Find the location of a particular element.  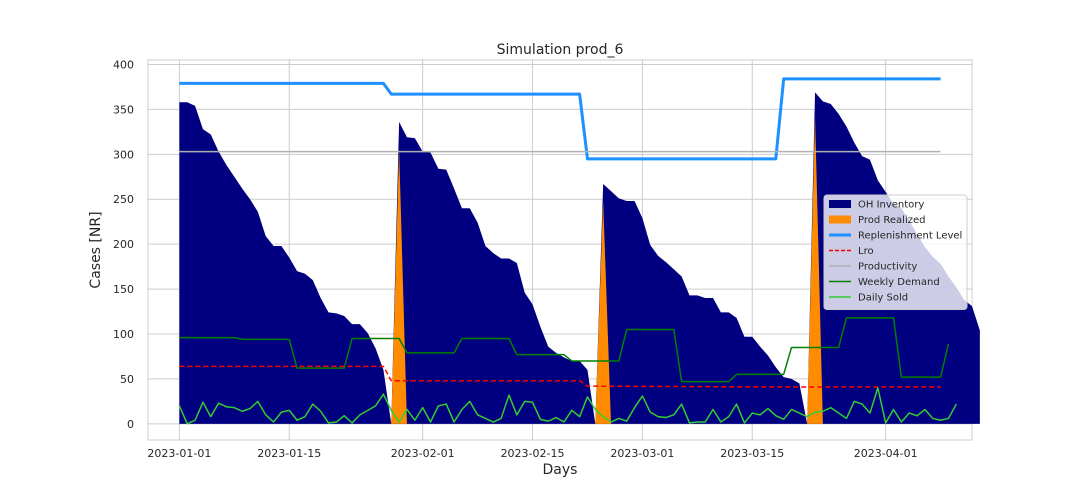

x-axis-label: Days is located at coordinates (560, 470).